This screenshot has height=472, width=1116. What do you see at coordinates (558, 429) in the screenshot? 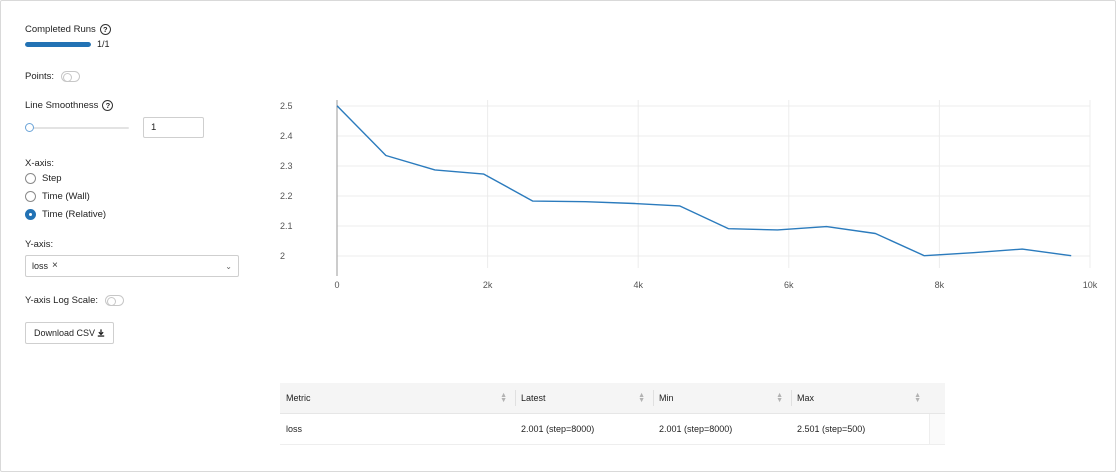
I see `cell-latest: 2.001 (step=8000)` at bounding box center [558, 429].